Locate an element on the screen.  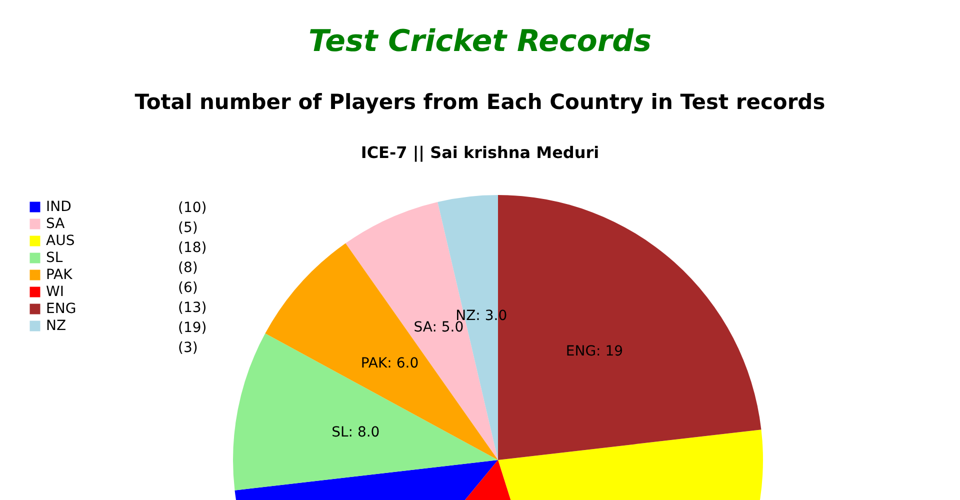
chart-subtitle: Total number of Players from Each Country in Test records is located at coordinates (480, 102).